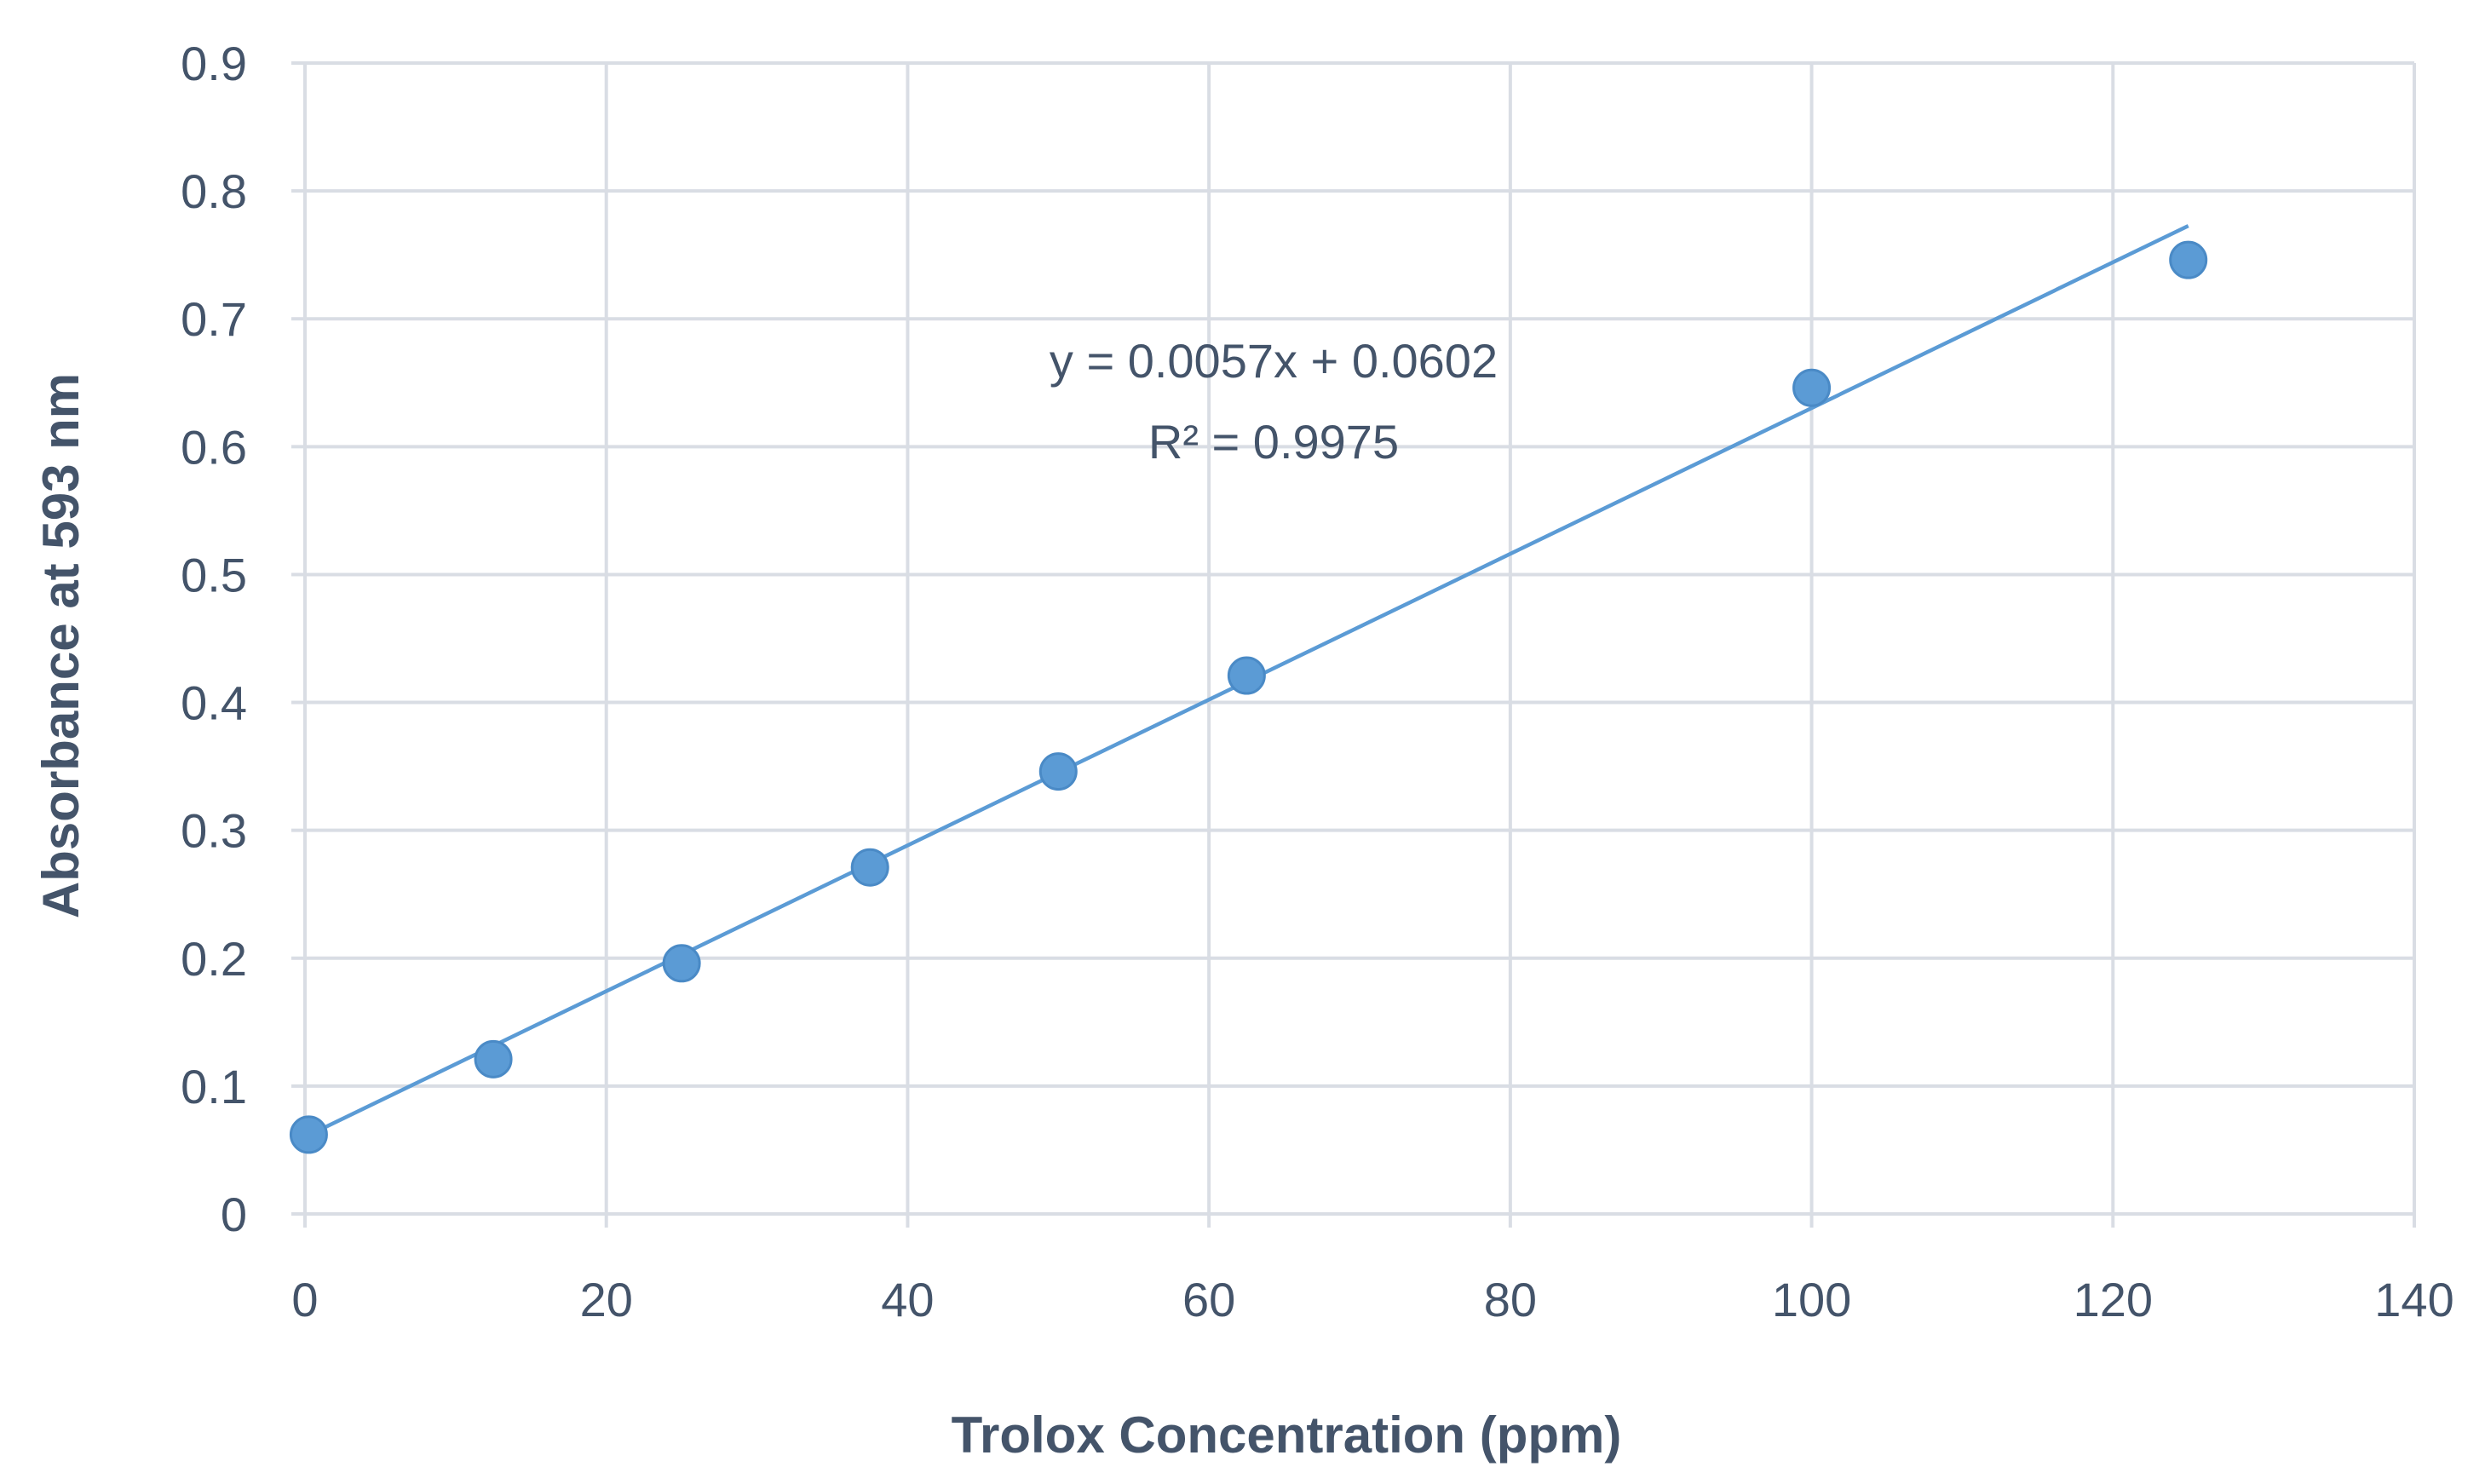  What do you see at coordinates (214, 64) in the screenshot?
I see `y-tick-label: 0.9` at bounding box center [214, 64].